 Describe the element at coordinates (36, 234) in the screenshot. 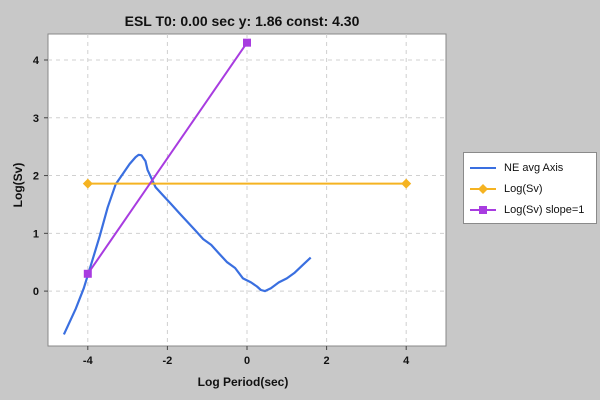

I see `y-tick-label: 1` at that location.